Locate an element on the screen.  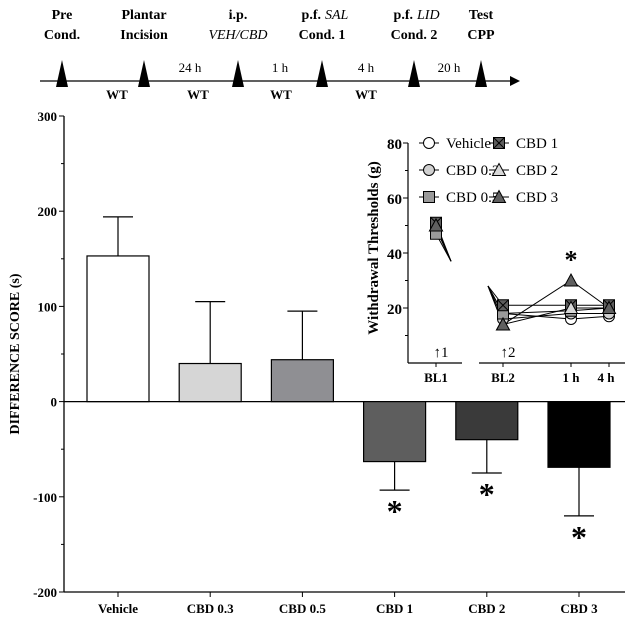
legend-label: CBD 3 is located at coordinates (537, 198).